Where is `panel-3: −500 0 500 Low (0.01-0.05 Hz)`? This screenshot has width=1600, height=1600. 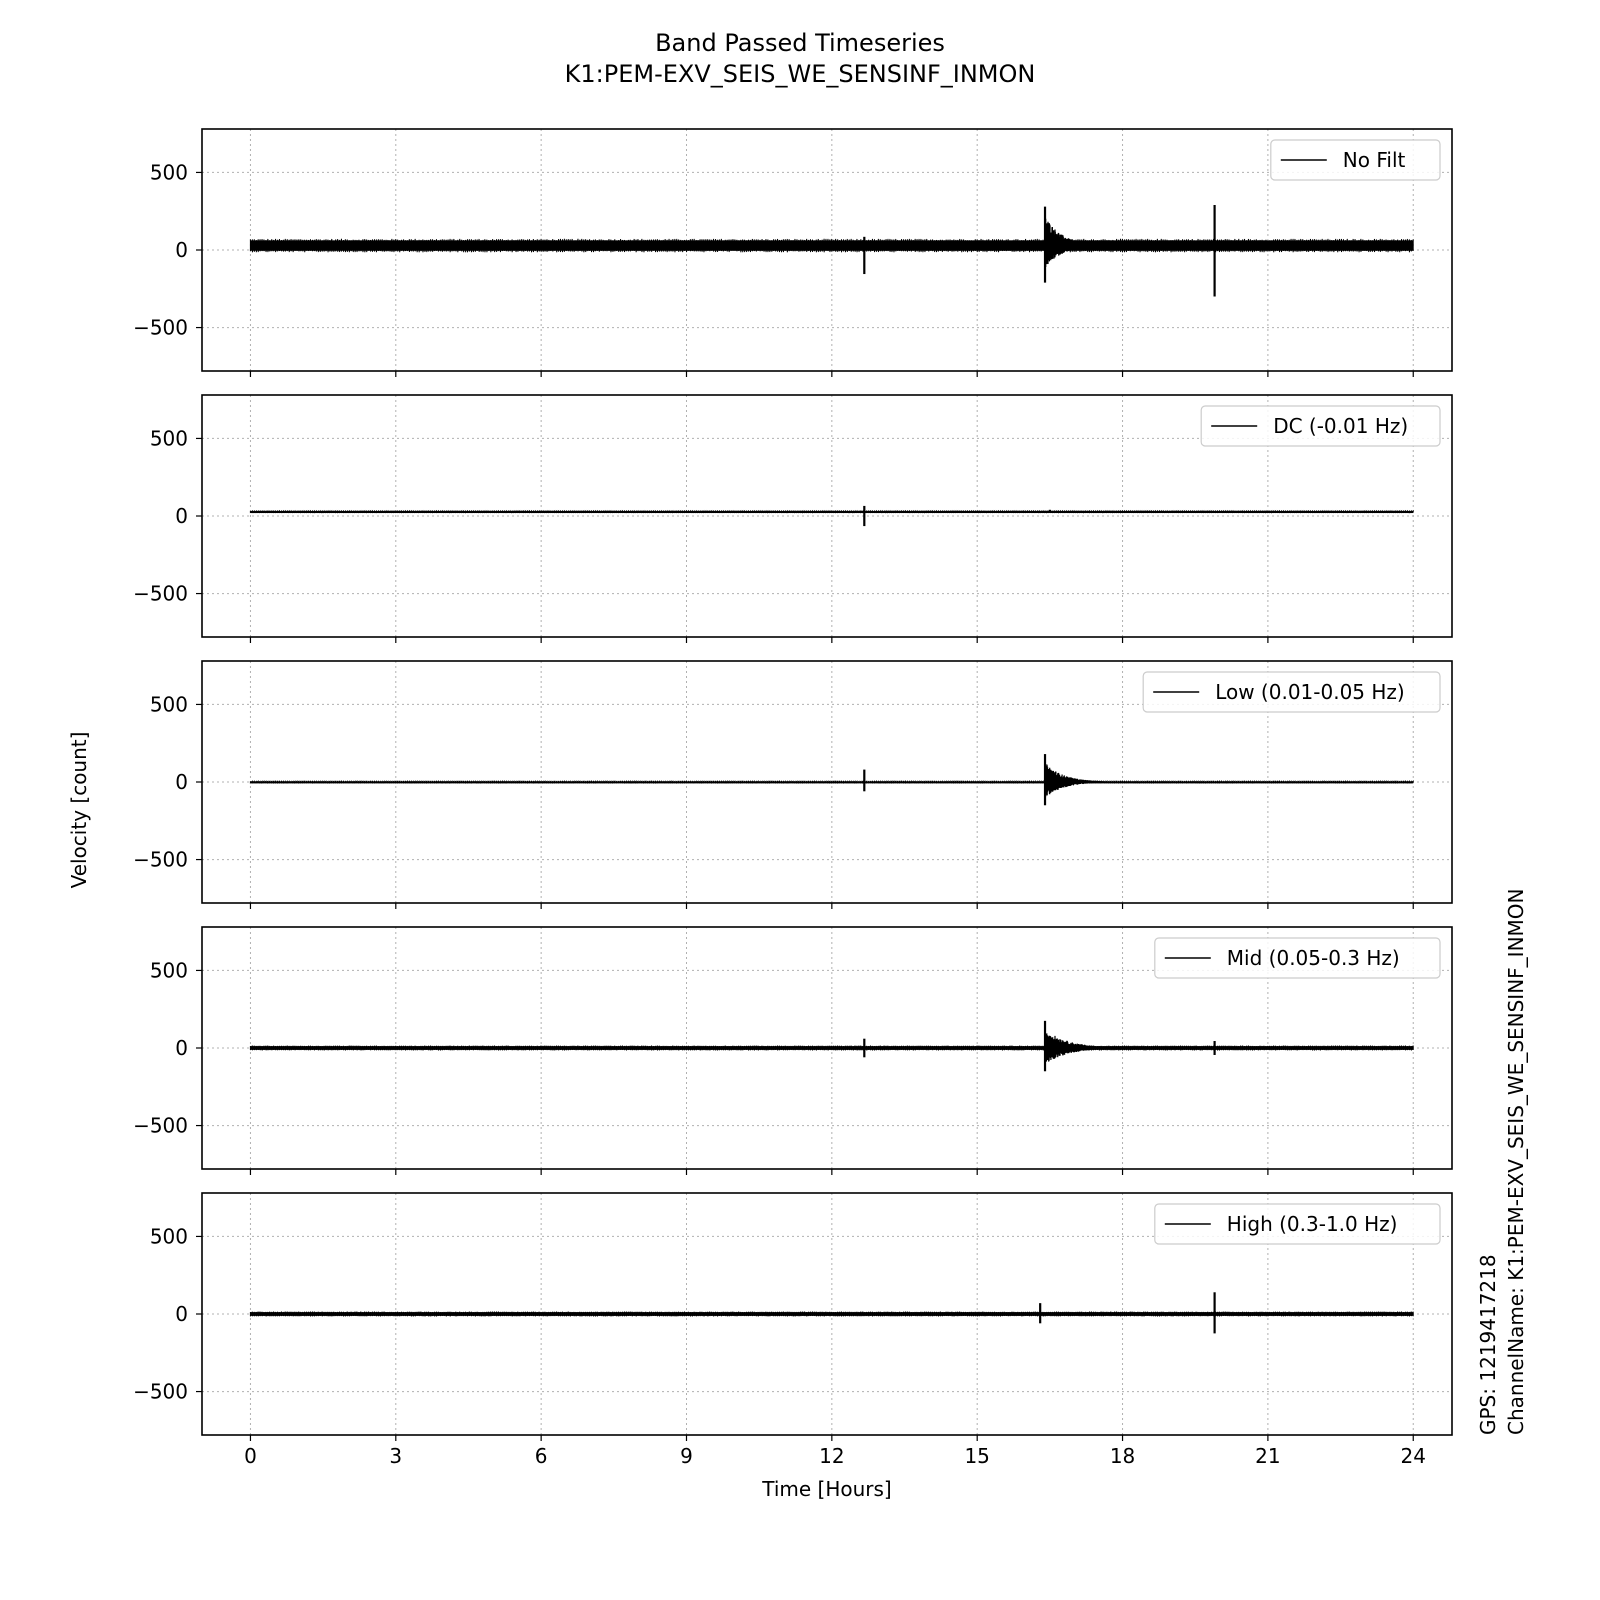 panel-3: −500 0 500 Low (0.01-0.05 Hz) is located at coordinates (793, 784).